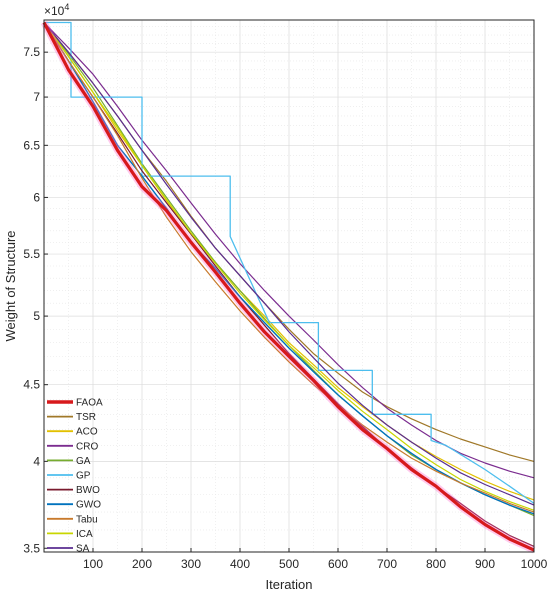 The height and width of the screenshot is (598, 550). I want to click on x-tick-label: 400, so click(240, 564).